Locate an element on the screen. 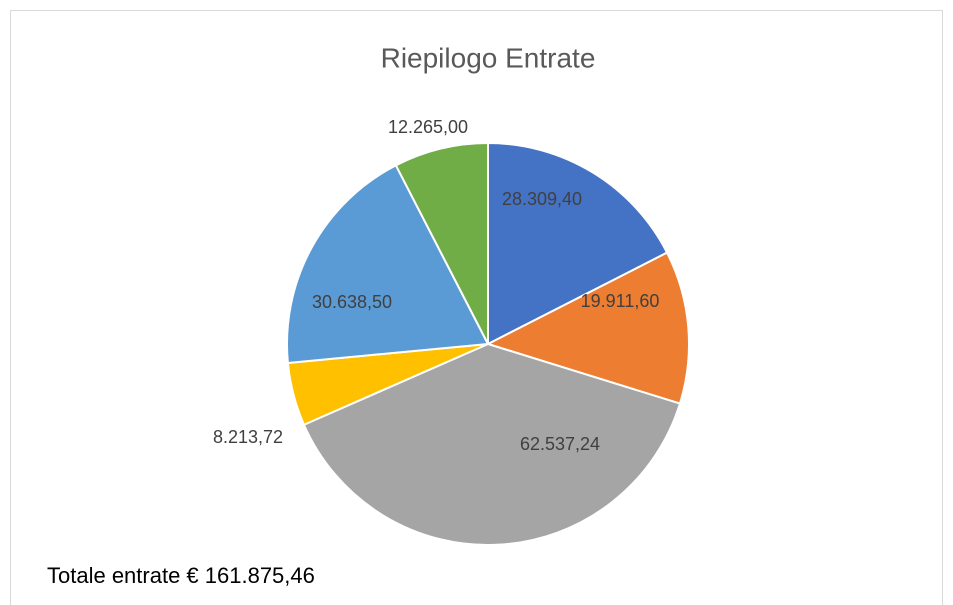 The height and width of the screenshot is (605, 953). chart-title: Riepilogo Entrate is located at coordinates (488, 57).